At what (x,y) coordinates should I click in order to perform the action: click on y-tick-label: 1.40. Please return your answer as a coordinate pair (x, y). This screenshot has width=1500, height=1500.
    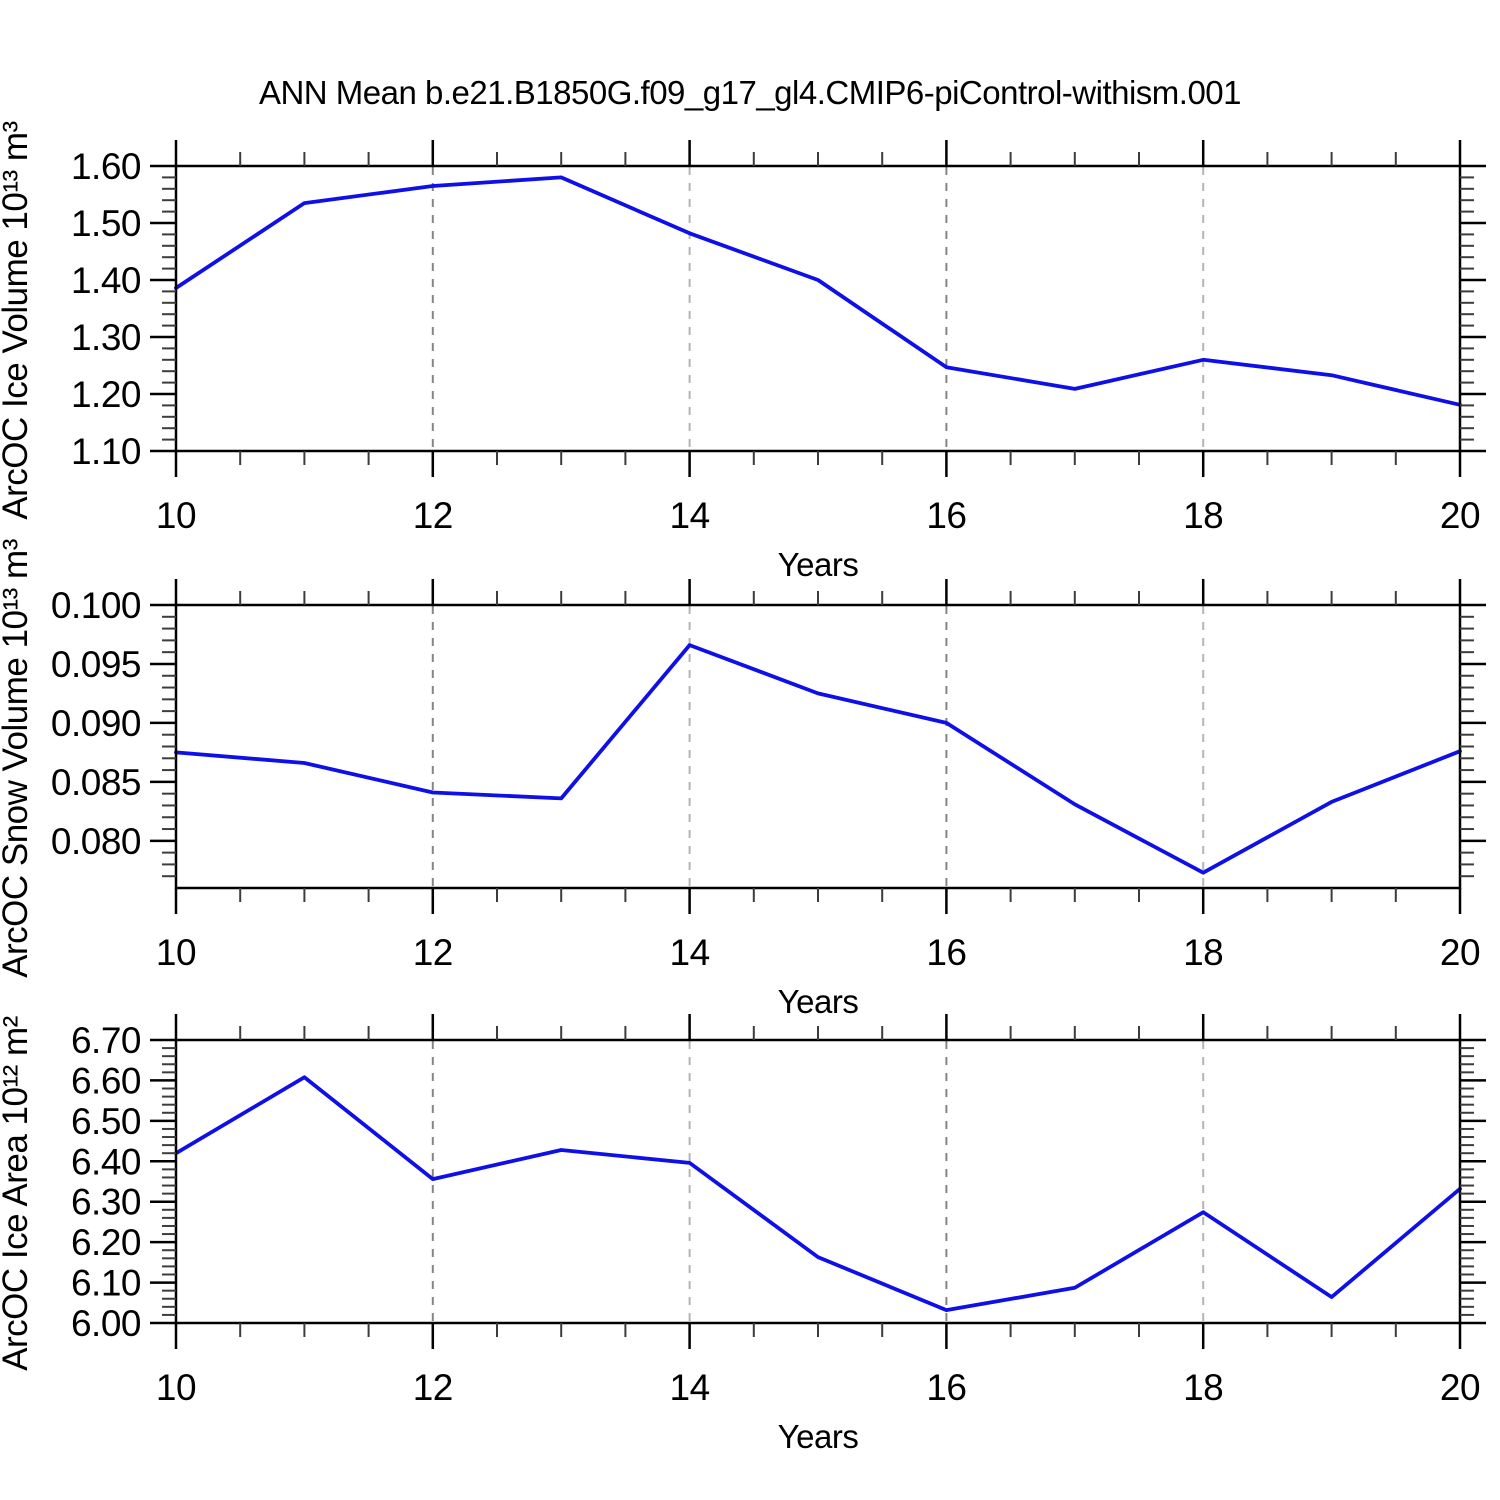
    Looking at the image, I should click on (106, 280).